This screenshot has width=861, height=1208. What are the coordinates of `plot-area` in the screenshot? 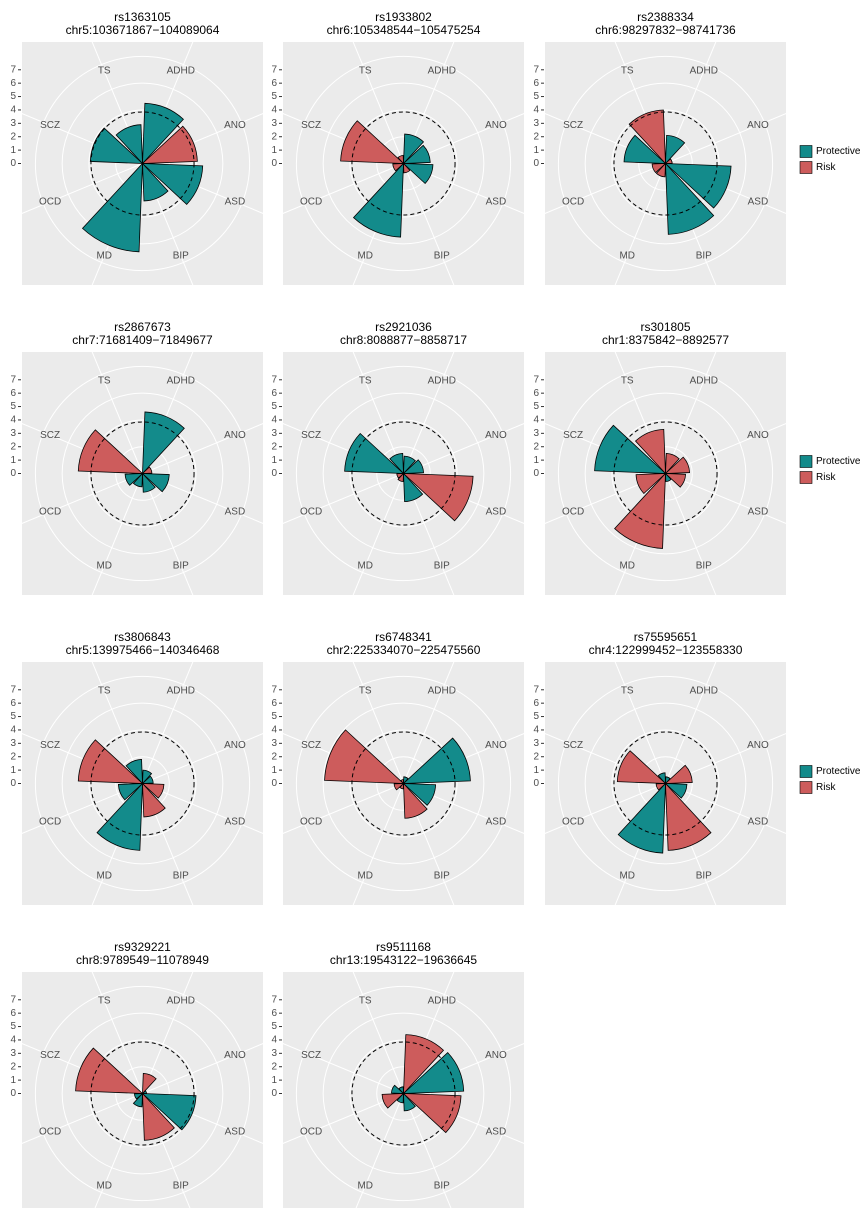 It's located at (142, 473).